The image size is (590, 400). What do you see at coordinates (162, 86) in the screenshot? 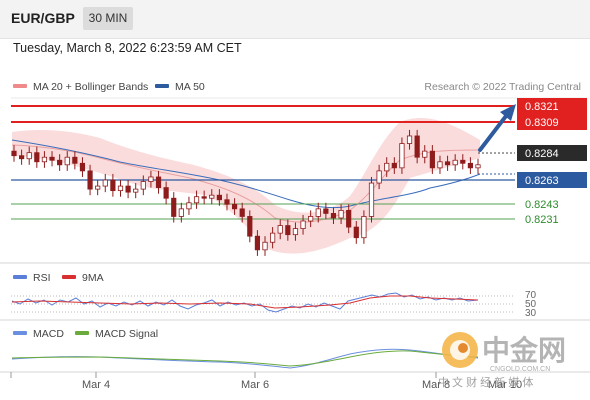
I see `ma50-legend-swatch` at bounding box center [162, 86].